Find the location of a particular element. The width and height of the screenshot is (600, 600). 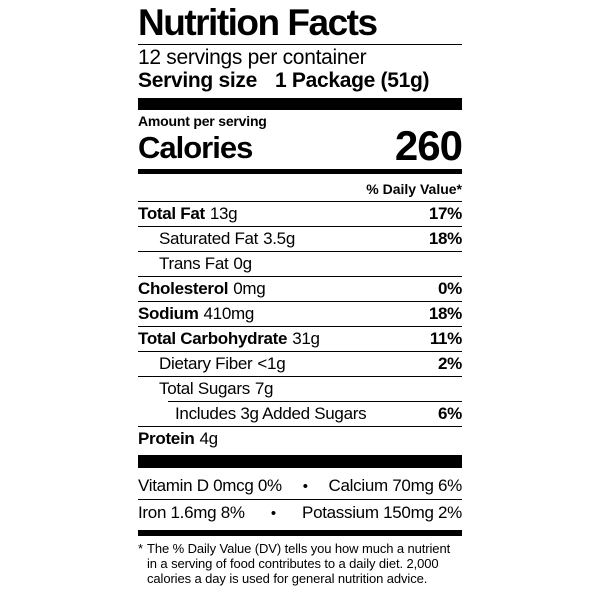

thick-separator-top is located at coordinates (300, 104).